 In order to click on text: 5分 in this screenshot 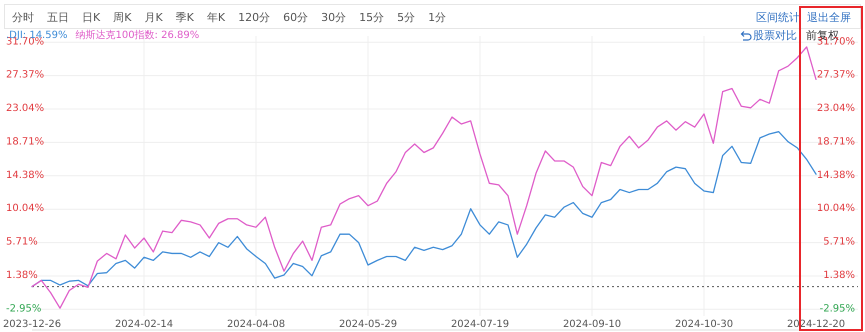, I will do `click(406, 17)`.